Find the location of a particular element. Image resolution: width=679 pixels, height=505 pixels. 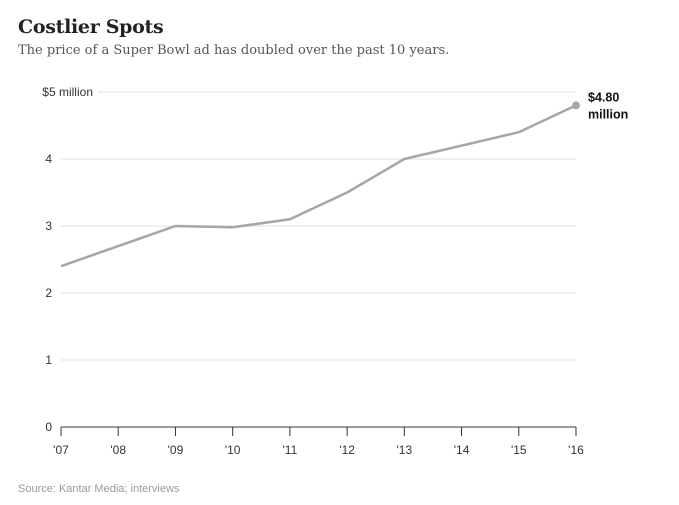

y-tick-label: $5 million is located at coordinates (67, 92).